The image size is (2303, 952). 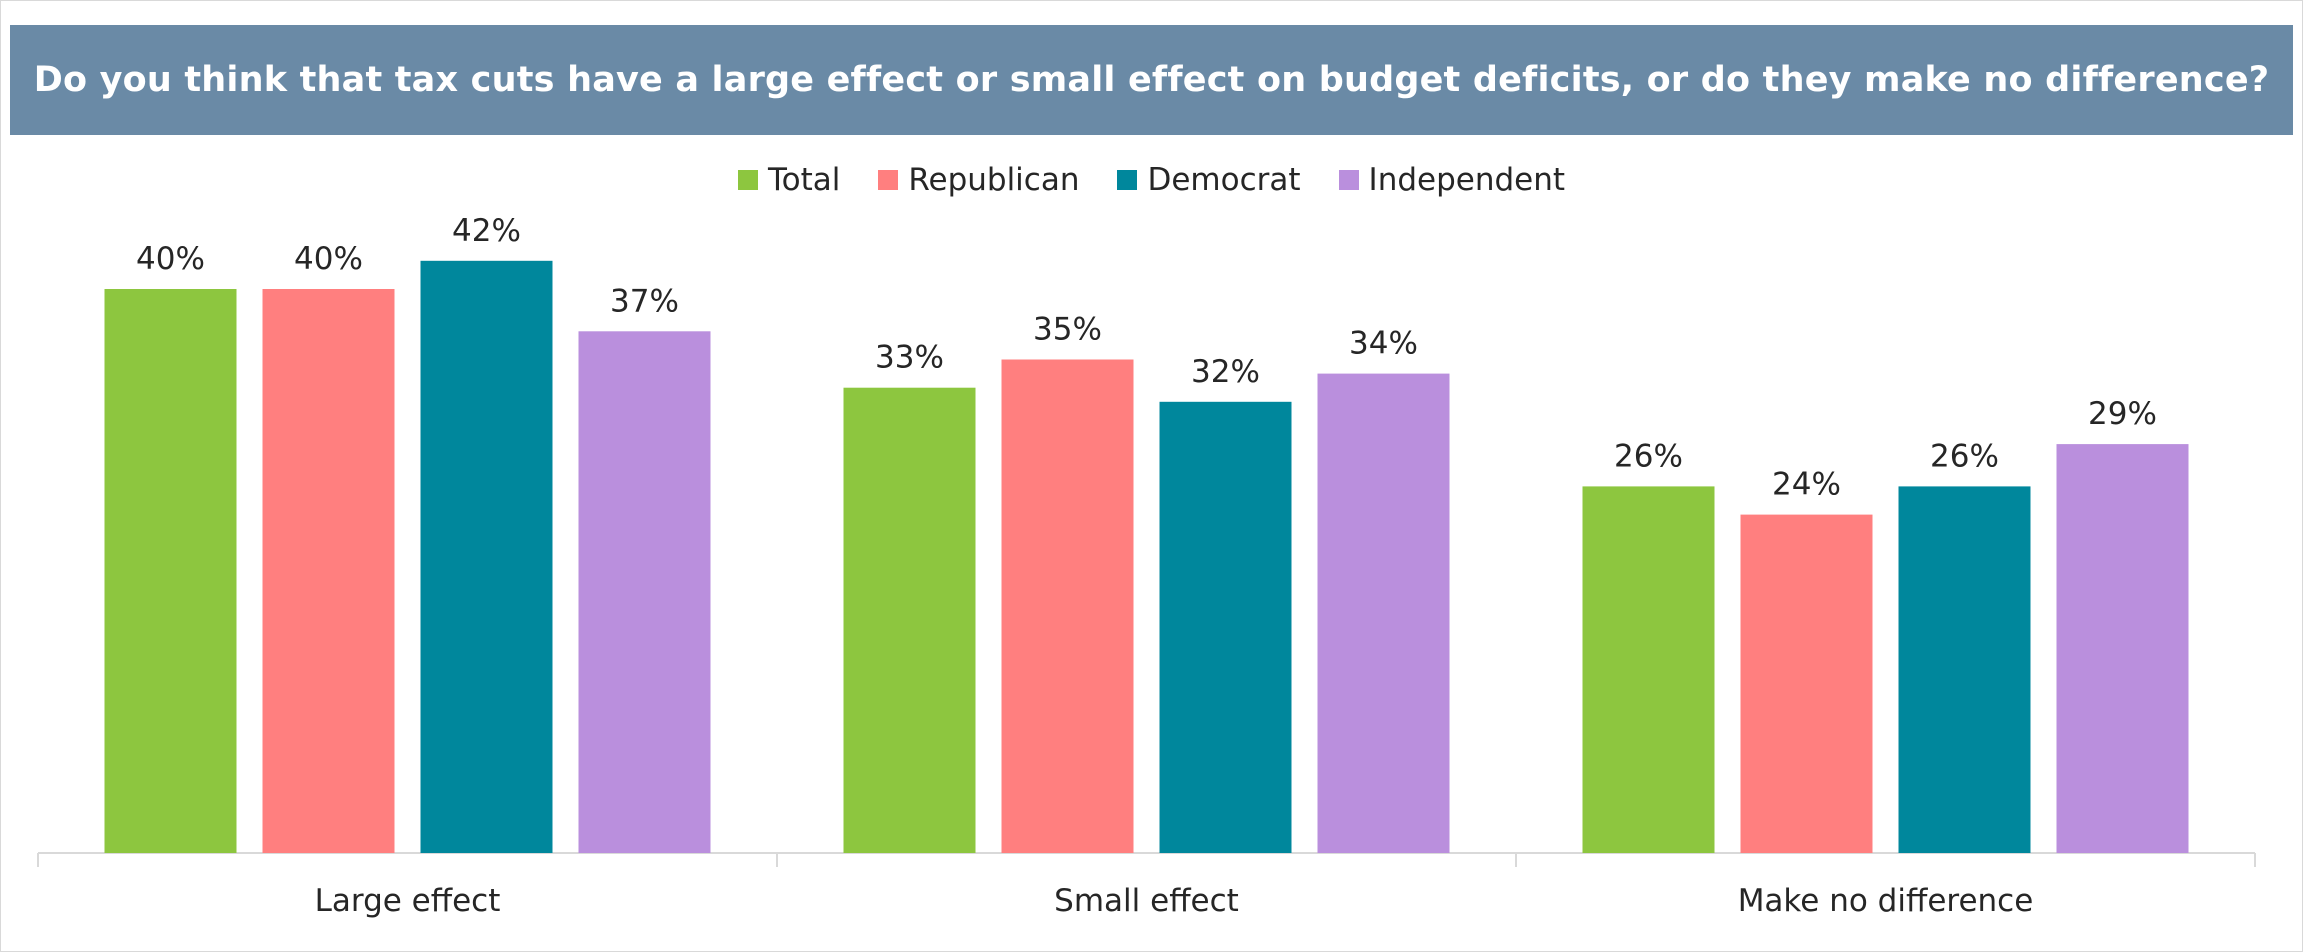 What do you see at coordinates (1224, 180) in the screenshot?
I see `legend-label-democrat: Democrat` at bounding box center [1224, 180].